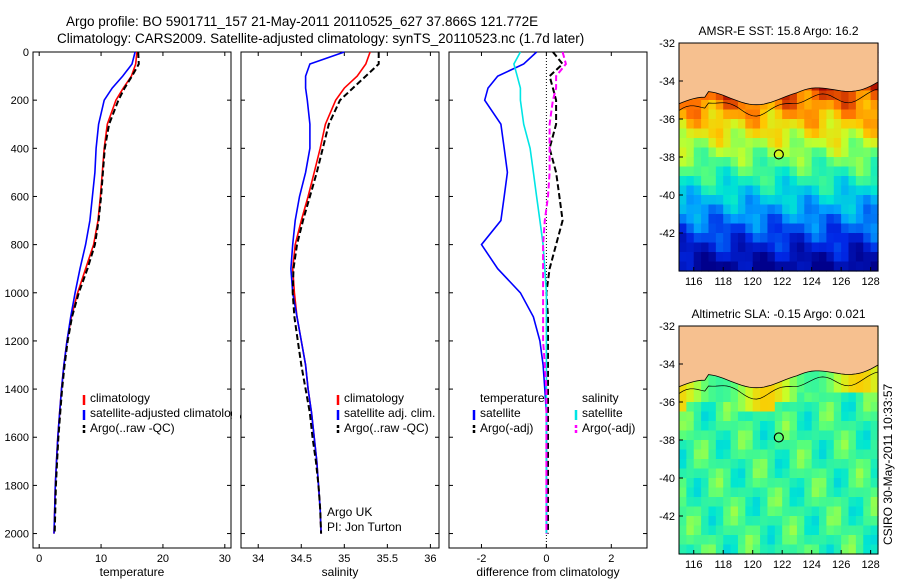 The height and width of the screenshot is (580, 900). Describe the element at coordinates (236, 412) in the screenshot. I see `legend-clip` at that location.